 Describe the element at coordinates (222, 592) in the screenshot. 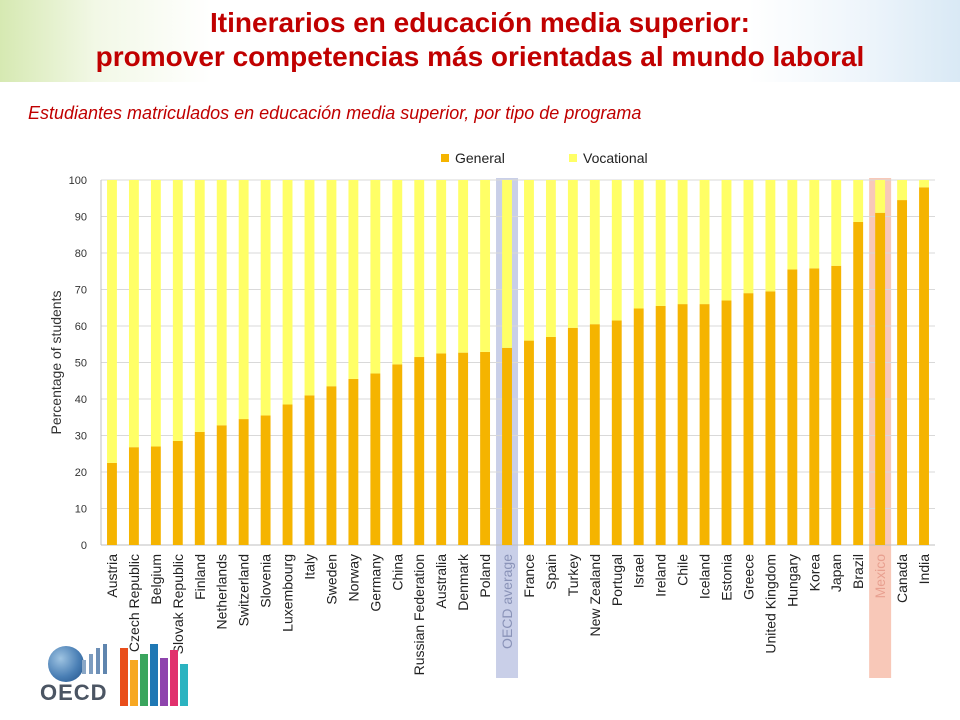

I see `x-tick-label: Netherlands` at that location.